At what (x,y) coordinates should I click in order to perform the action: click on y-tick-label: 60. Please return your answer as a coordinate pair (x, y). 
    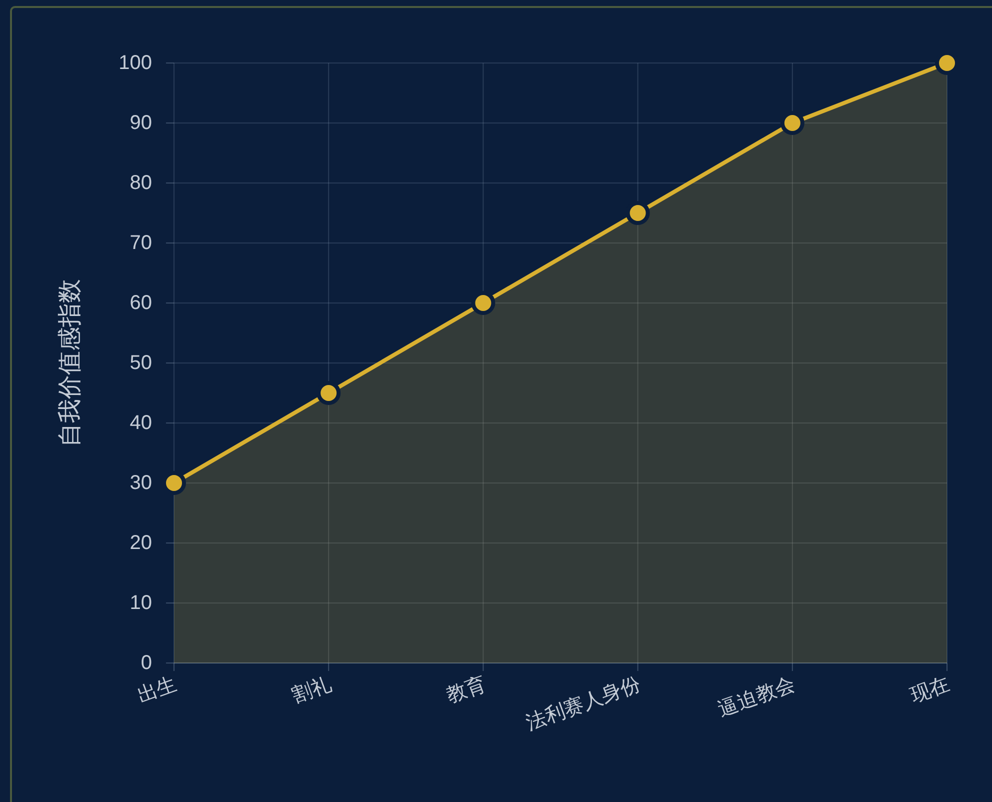
    Looking at the image, I should click on (141, 303).